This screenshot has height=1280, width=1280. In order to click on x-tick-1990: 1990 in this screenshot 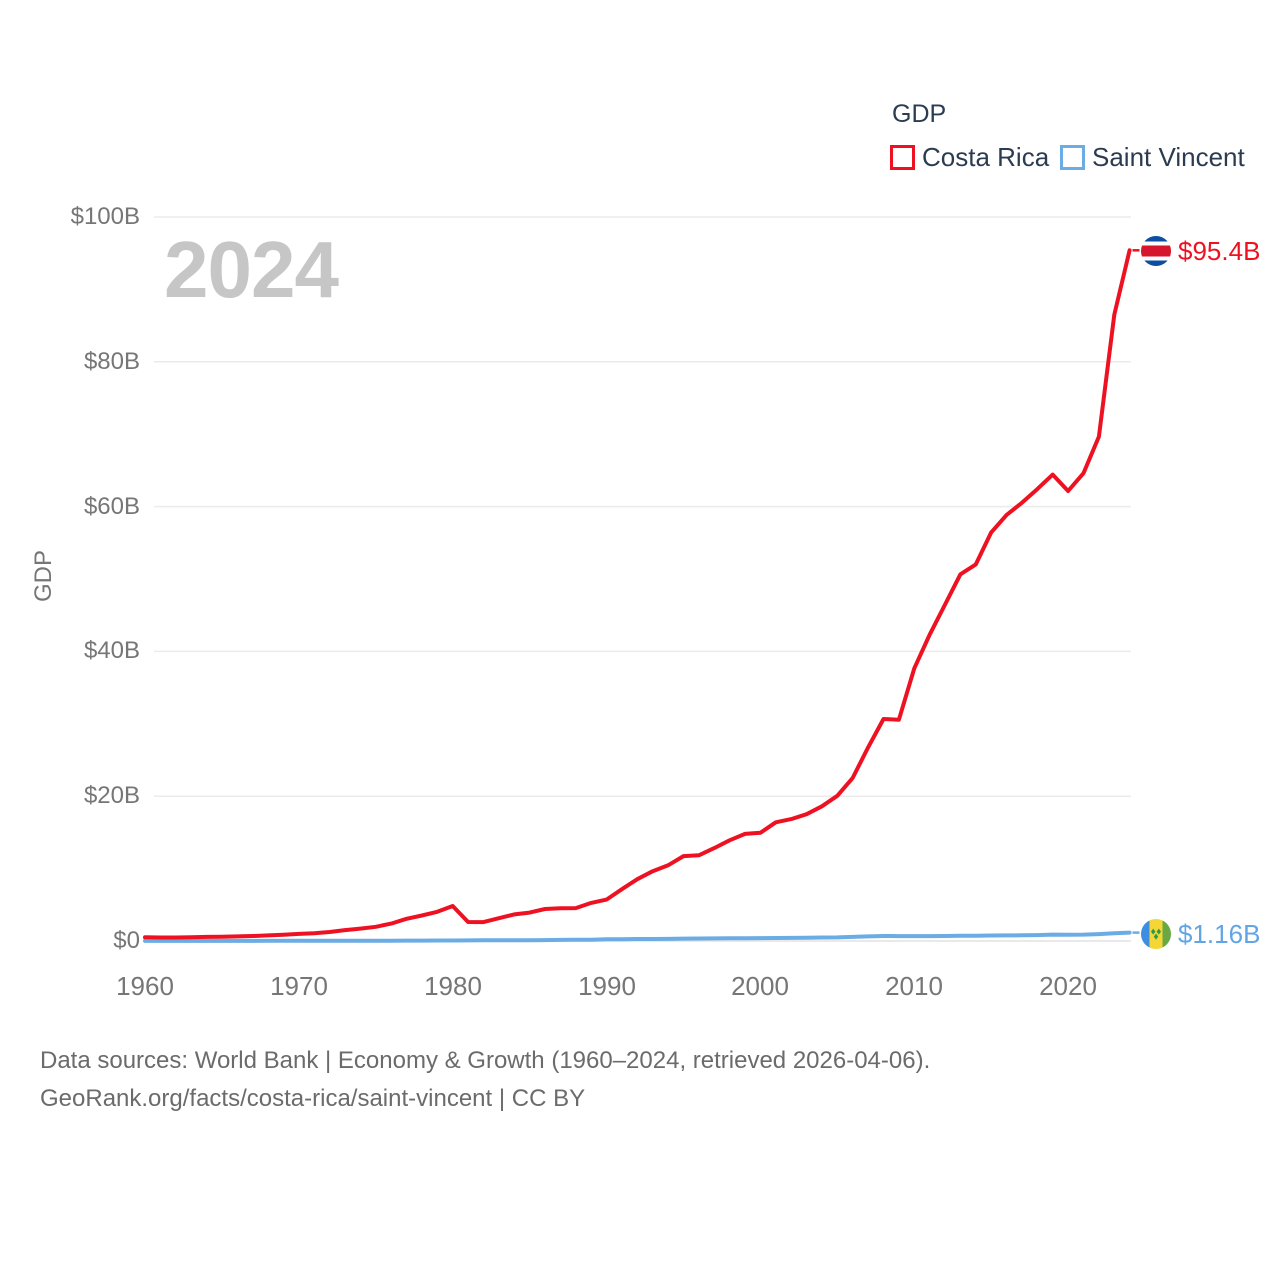, I will do `click(607, 986)`.